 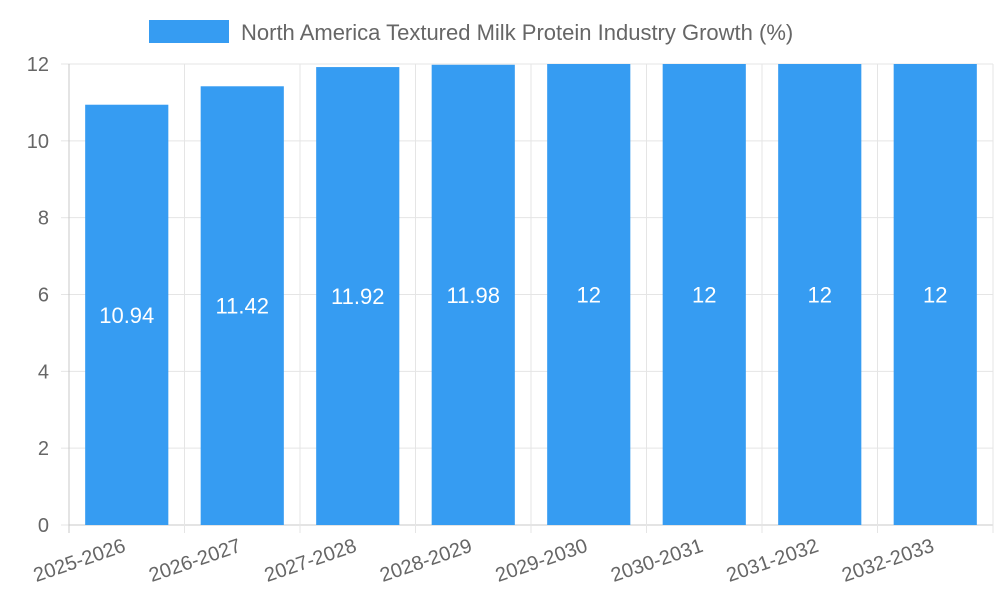 What do you see at coordinates (189, 31) in the screenshot?
I see `legend-swatch` at bounding box center [189, 31].